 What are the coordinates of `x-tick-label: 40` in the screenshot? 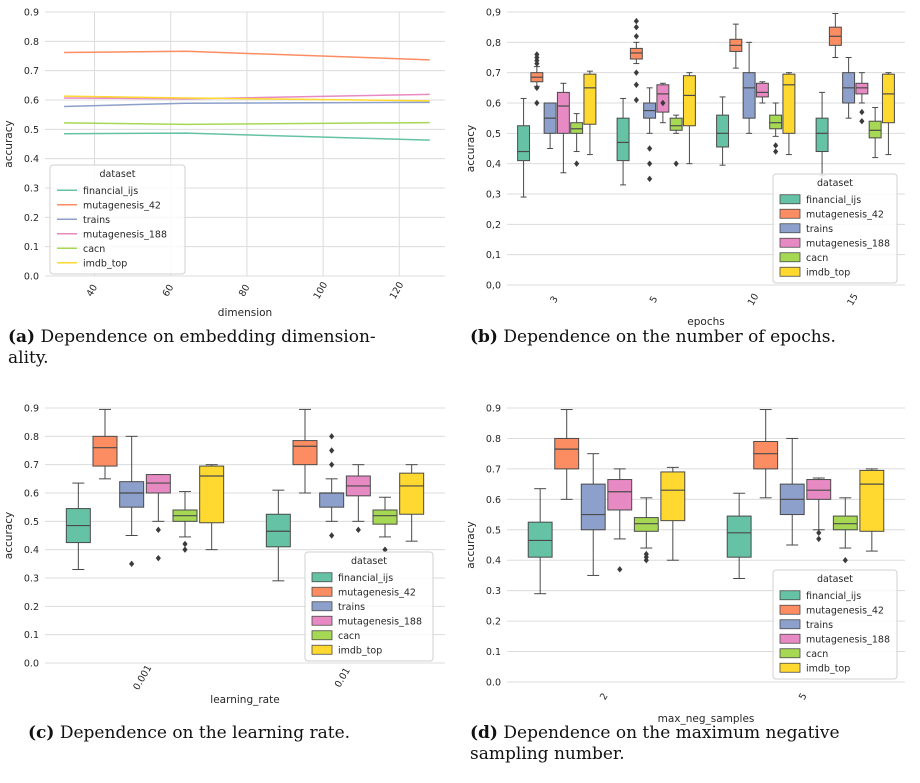 It's located at (93, 291).